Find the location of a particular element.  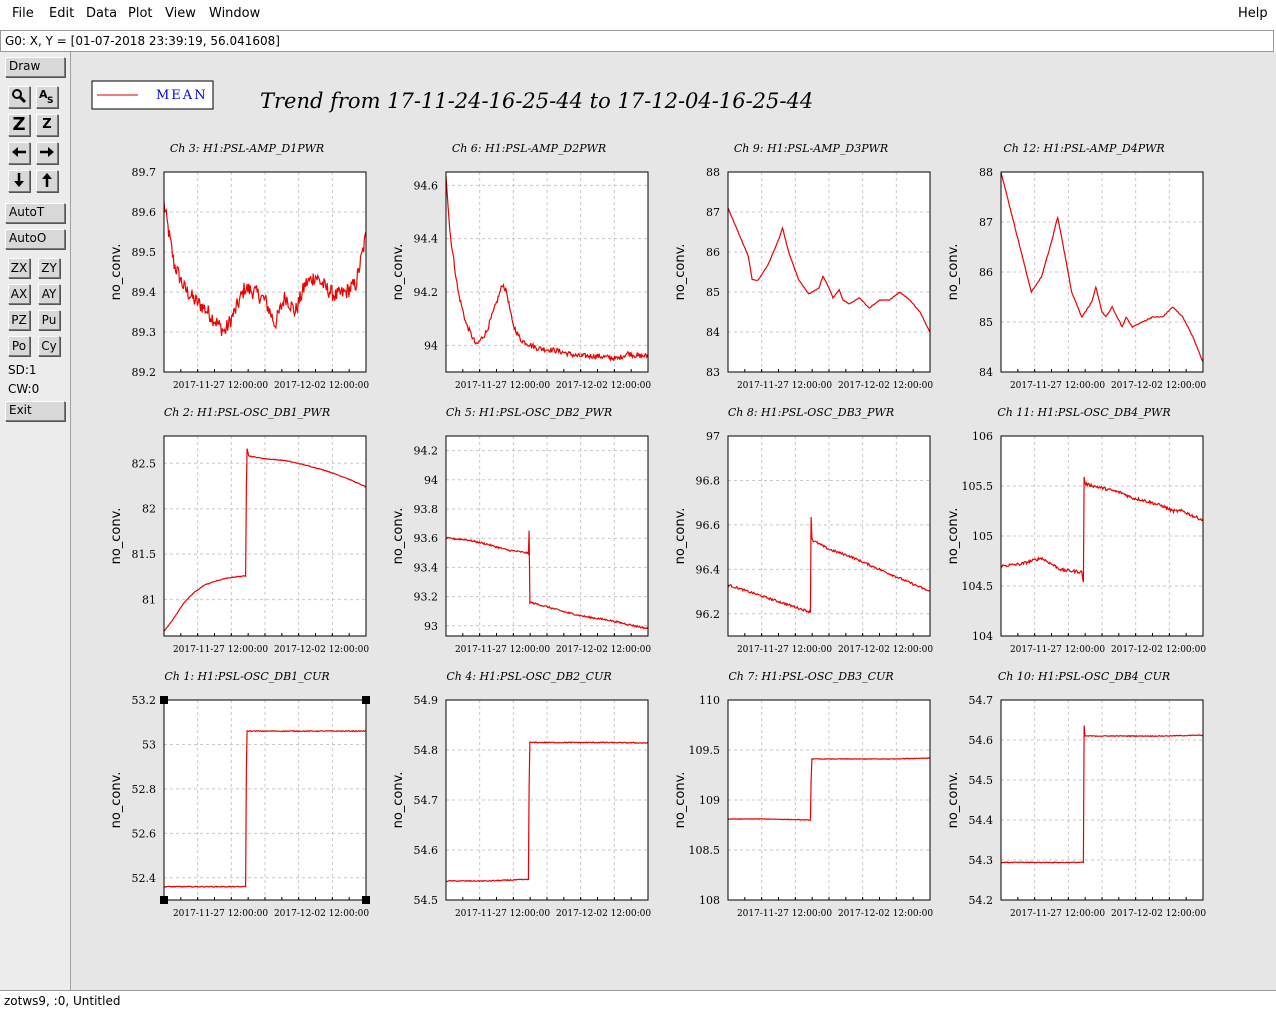

sd-label: SD:1 is located at coordinates (22, 370).